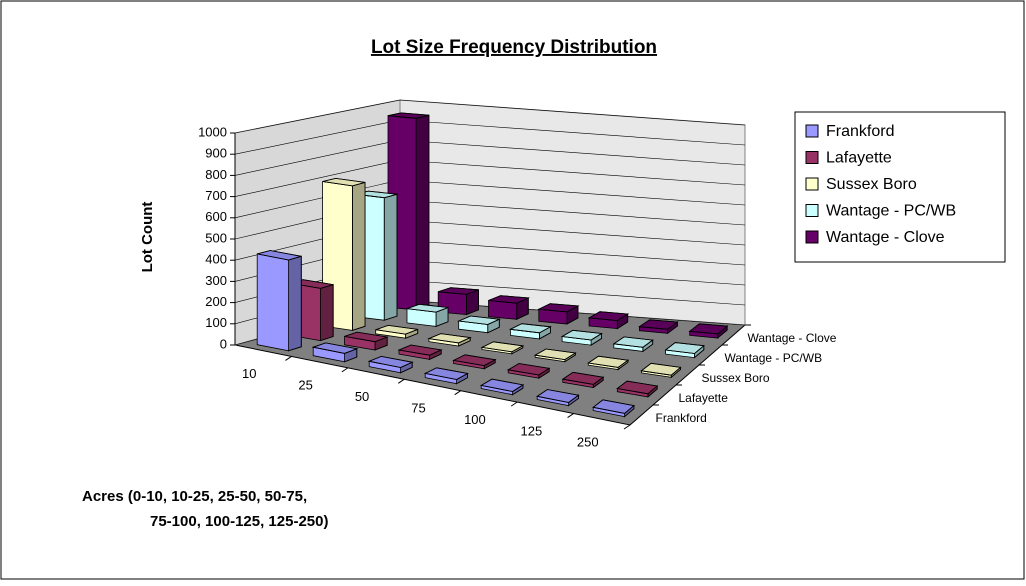 The height and width of the screenshot is (586, 1026). I want to click on z-tick-label: Sussex Boro, so click(736, 378).